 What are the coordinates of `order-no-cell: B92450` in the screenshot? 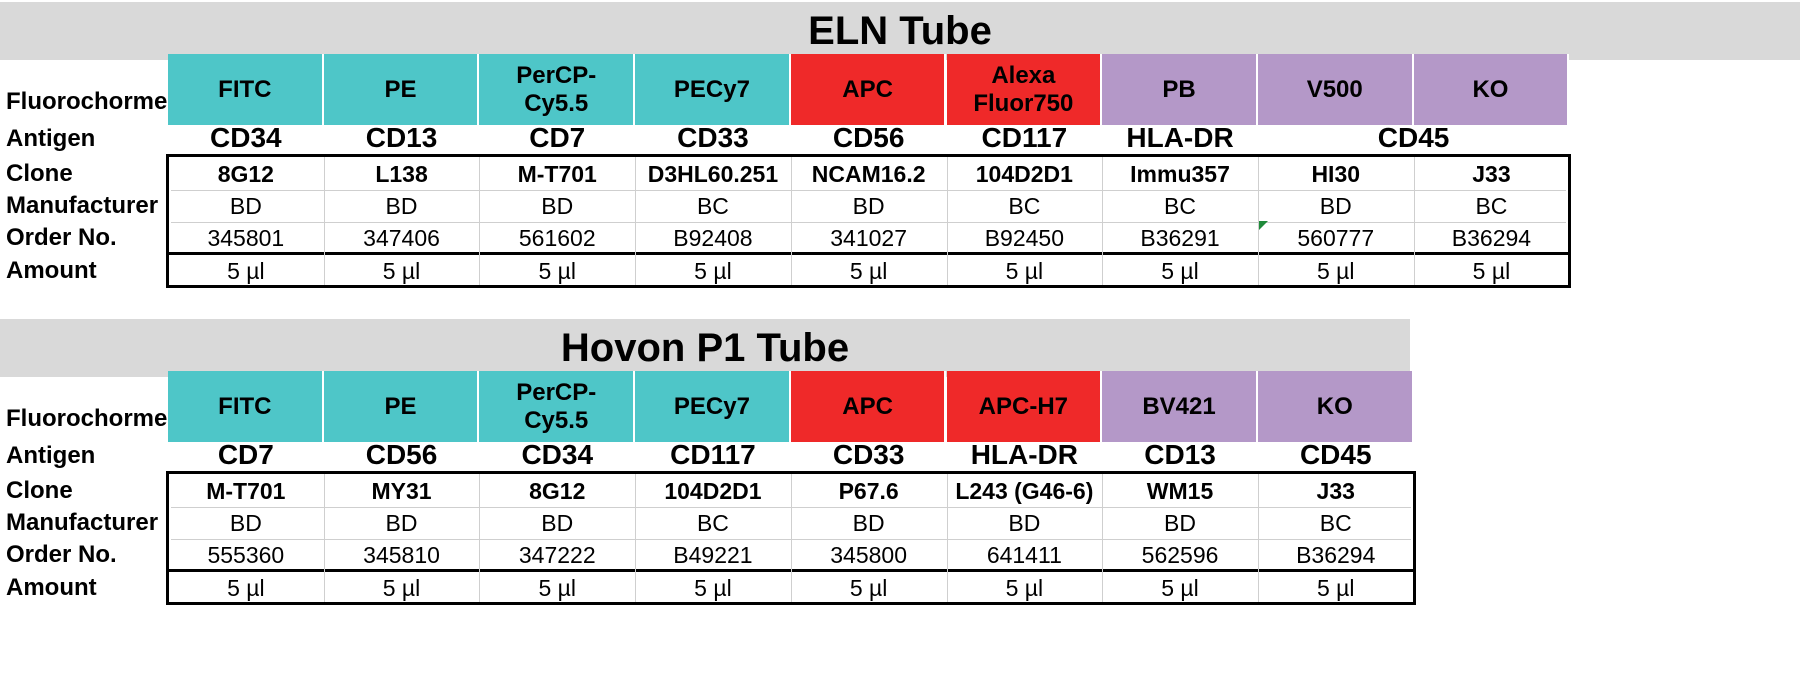 It's located at (1024, 238).